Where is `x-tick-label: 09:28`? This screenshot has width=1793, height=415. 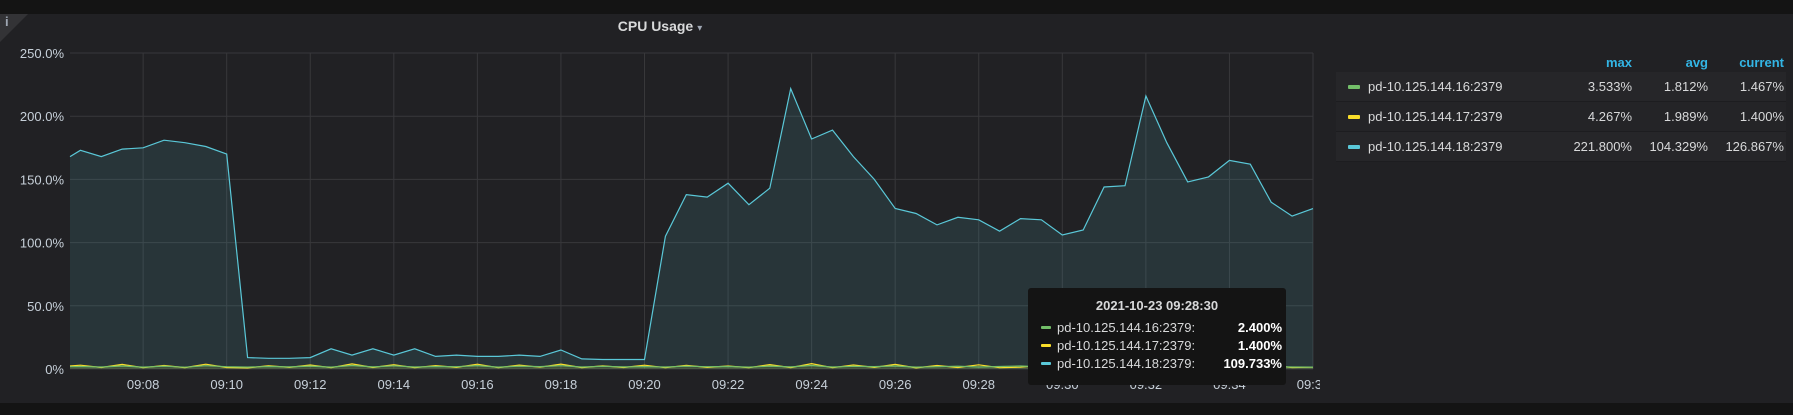 x-tick-label: 09:28 is located at coordinates (978, 384).